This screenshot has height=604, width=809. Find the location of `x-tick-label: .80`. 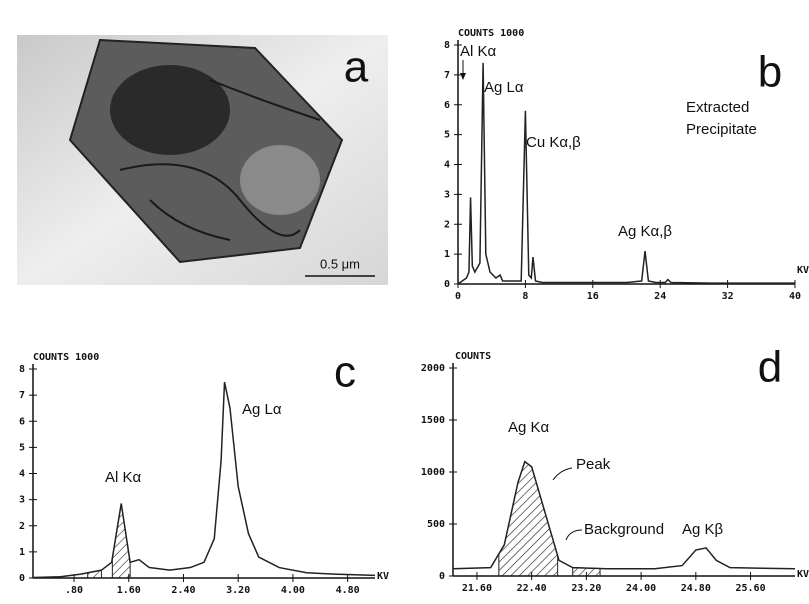

x-tick-label: .80 is located at coordinates (74, 590).